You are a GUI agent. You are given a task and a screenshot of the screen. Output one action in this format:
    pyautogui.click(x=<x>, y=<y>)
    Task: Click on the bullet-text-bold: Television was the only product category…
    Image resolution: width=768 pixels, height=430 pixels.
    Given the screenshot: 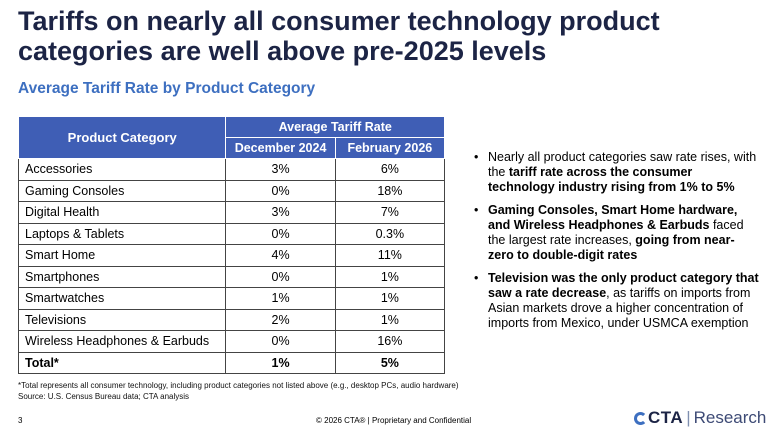 What is the action you would take?
    pyautogui.click(x=623, y=285)
    